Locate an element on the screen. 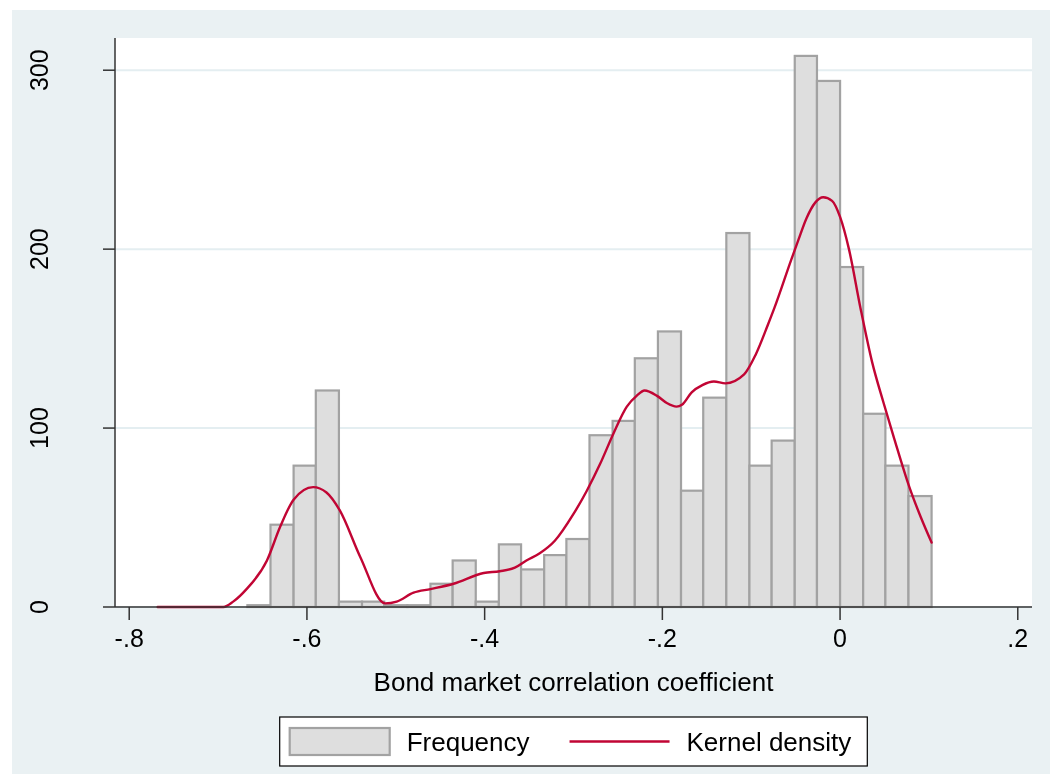 Image resolution: width=1058 pixels, height=774 pixels. x-tick-label: -.4 is located at coordinates (485, 638).